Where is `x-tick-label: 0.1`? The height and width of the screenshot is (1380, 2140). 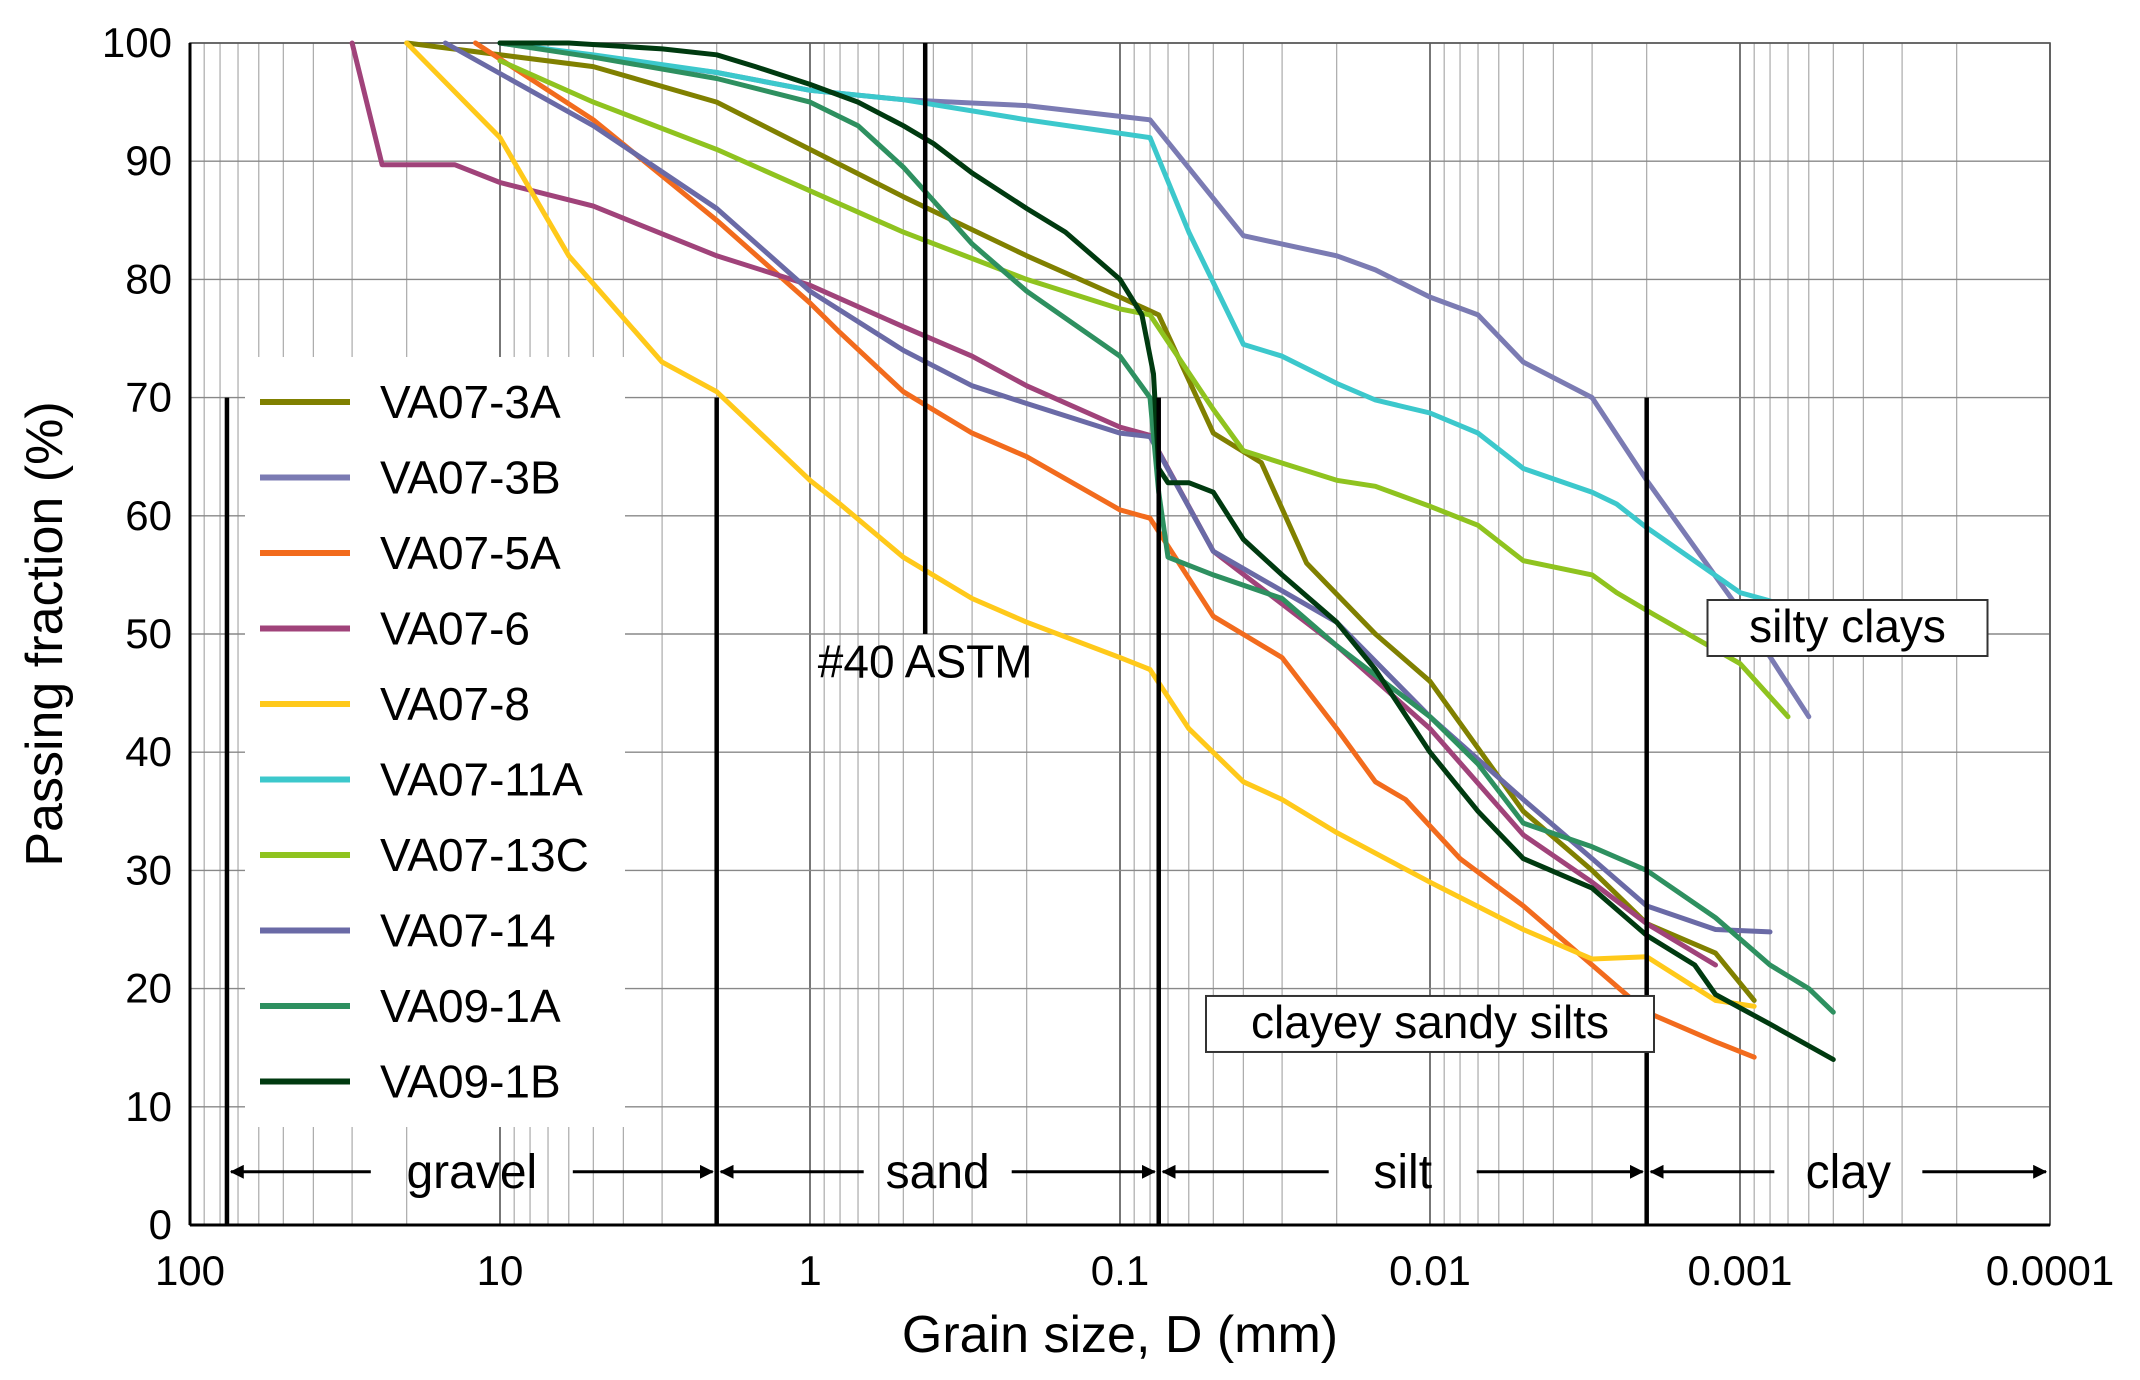
x-tick-label: 0.1 is located at coordinates (1120, 1270).